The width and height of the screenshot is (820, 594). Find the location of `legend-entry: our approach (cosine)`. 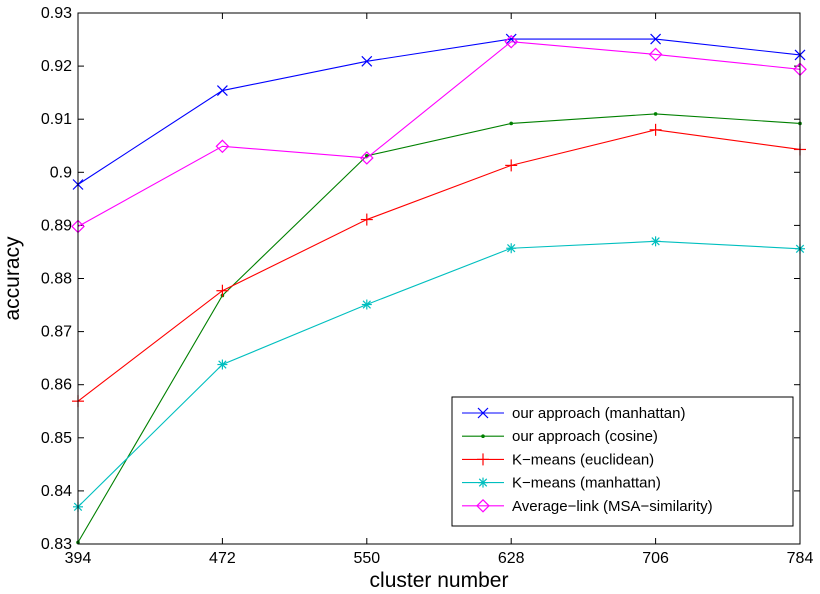

legend-entry: our approach (cosine) is located at coordinates (560, 436).